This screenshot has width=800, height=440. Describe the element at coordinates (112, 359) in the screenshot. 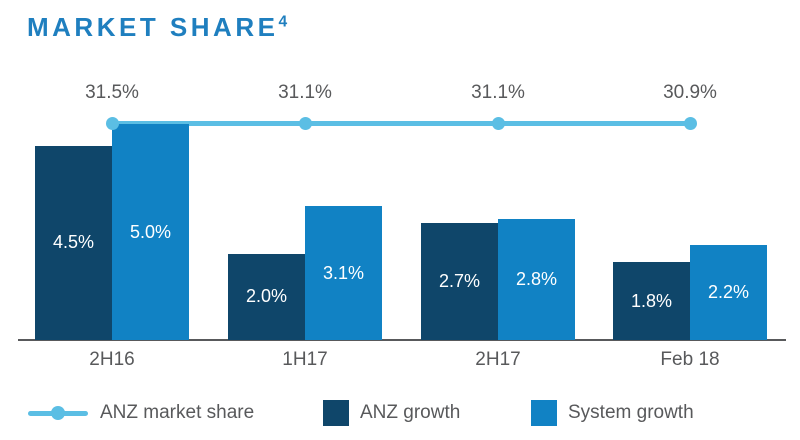

I see `category-label: 2H16` at that location.